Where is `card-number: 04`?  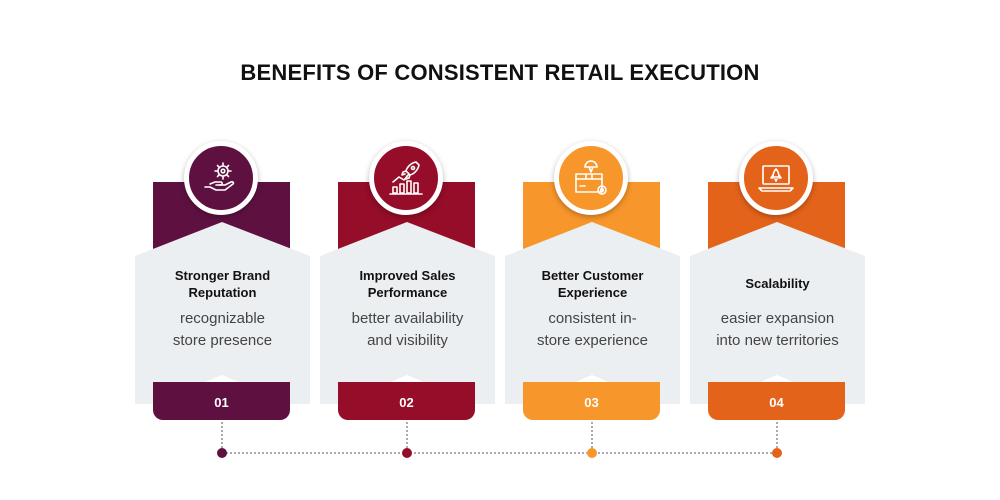 card-number: 04 is located at coordinates (776, 402).